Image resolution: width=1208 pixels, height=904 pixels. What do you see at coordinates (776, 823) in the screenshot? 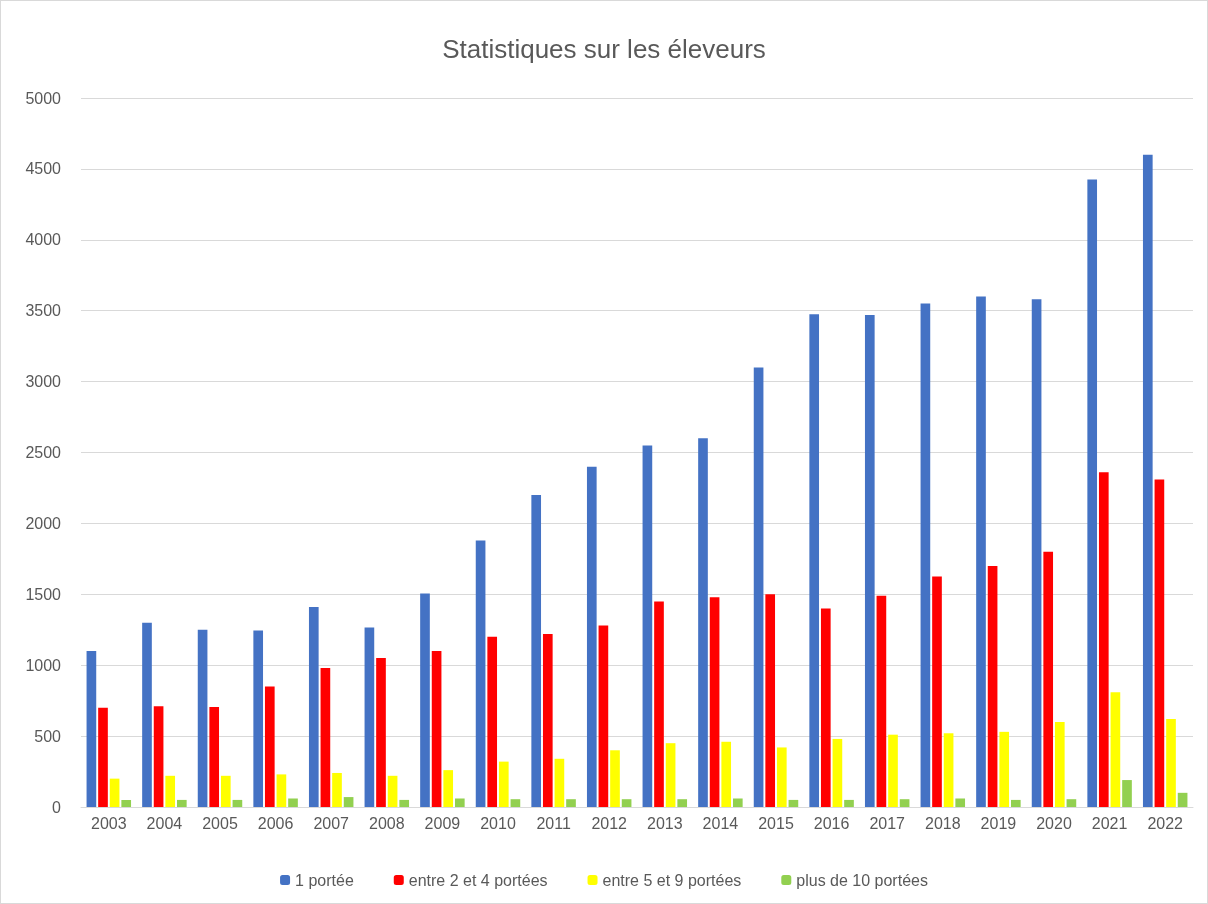
I see `x-tick-label: 2015` at bounding box center [776, 823].